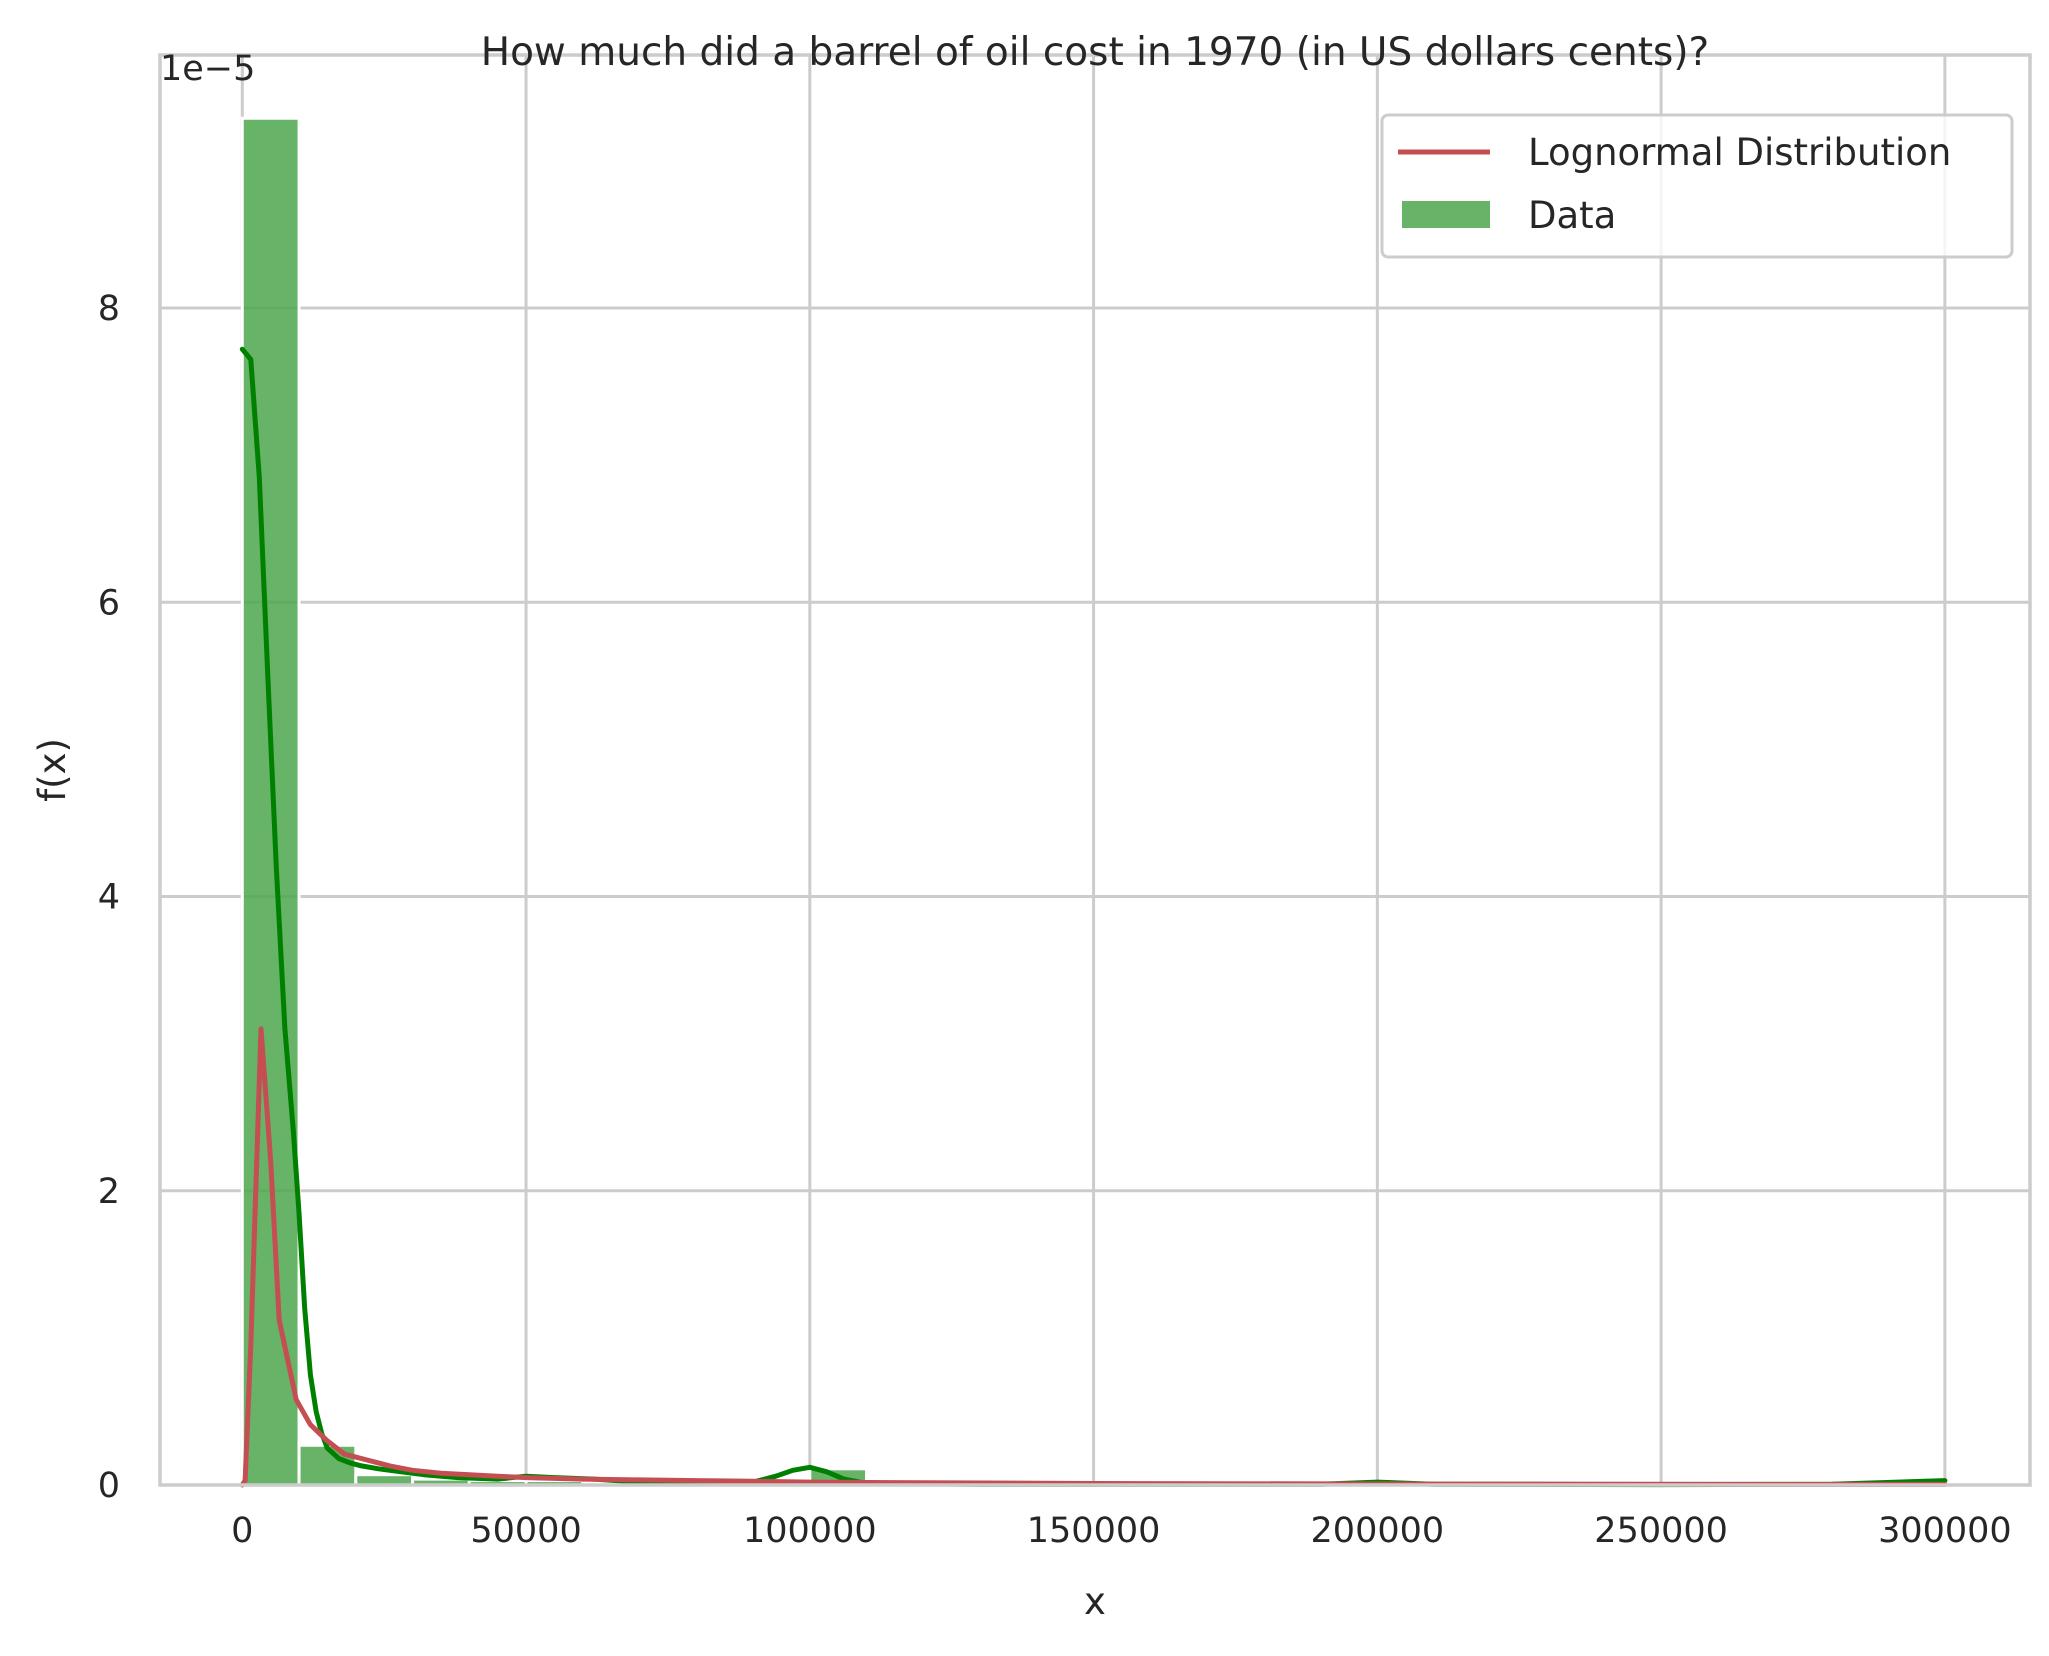 This screenshot has width=2049, height=1656. Describe the element at coordinates (1446, 214) in the screenshot. I see `legend-data-swatch` at that location.